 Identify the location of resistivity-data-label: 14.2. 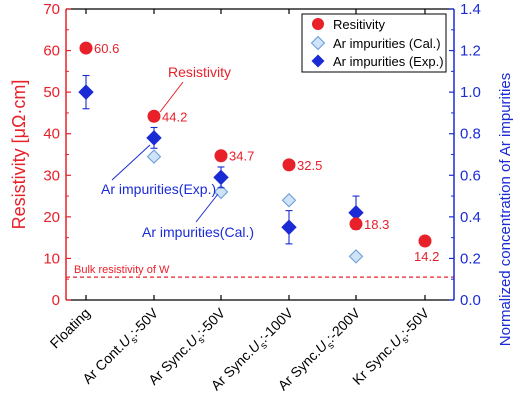
(426, 256).